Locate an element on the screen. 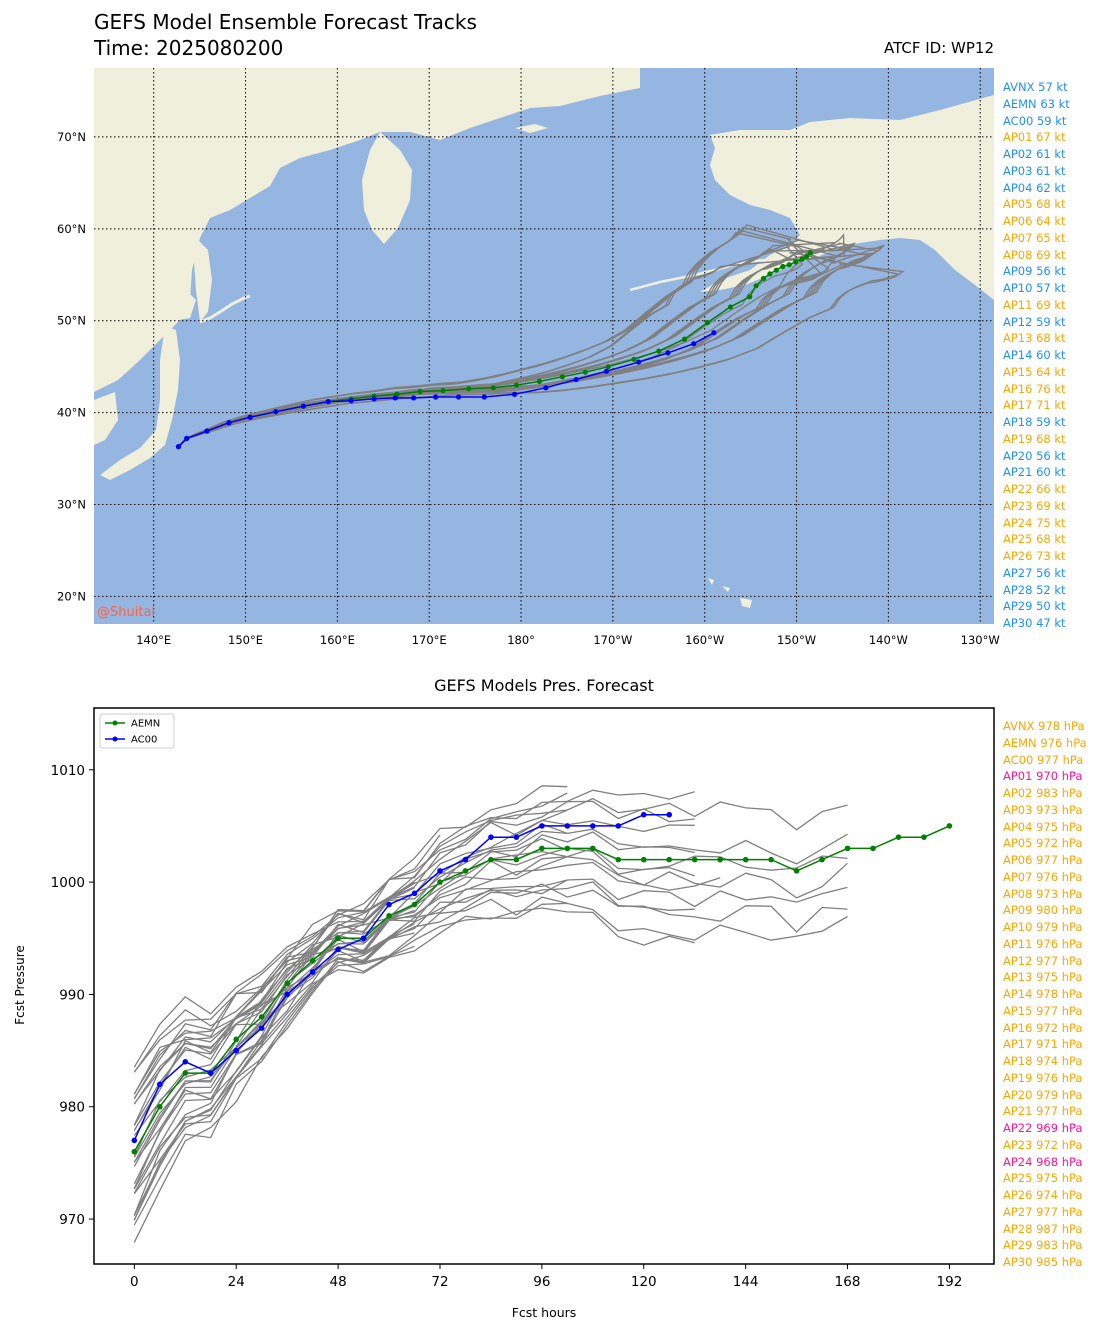 Image resolution: width=1108 pixels, height=1335 pixels. legend-entry: AP04 62 kt is located at coordinates (1034, 187).